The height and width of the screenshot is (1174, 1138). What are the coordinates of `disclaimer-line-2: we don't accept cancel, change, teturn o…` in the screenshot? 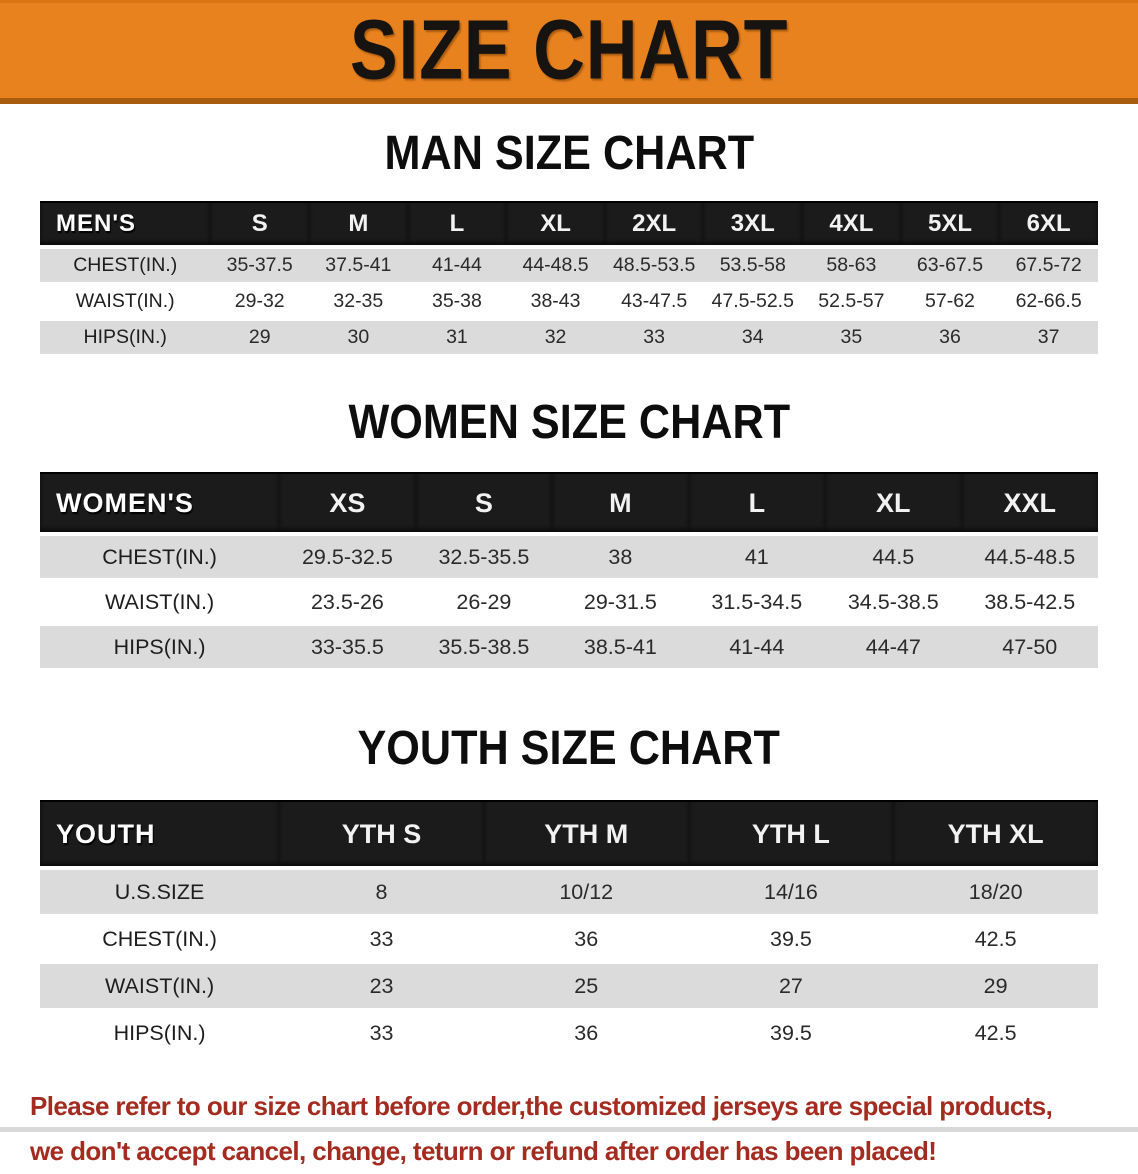 It's located at (483, 1151).